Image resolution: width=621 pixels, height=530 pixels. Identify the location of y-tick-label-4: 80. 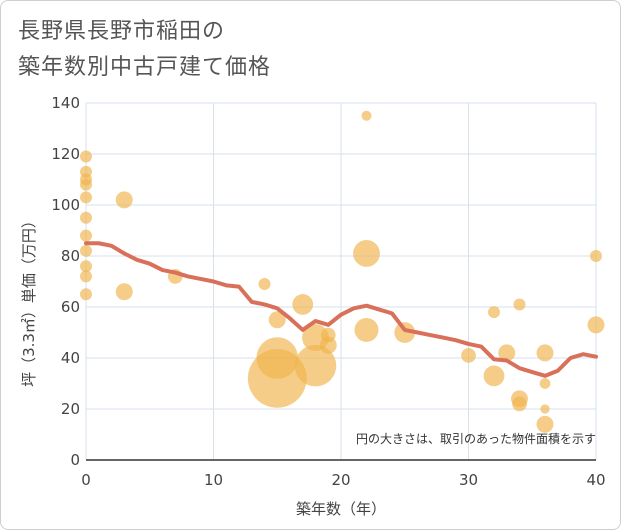
(70, 256).